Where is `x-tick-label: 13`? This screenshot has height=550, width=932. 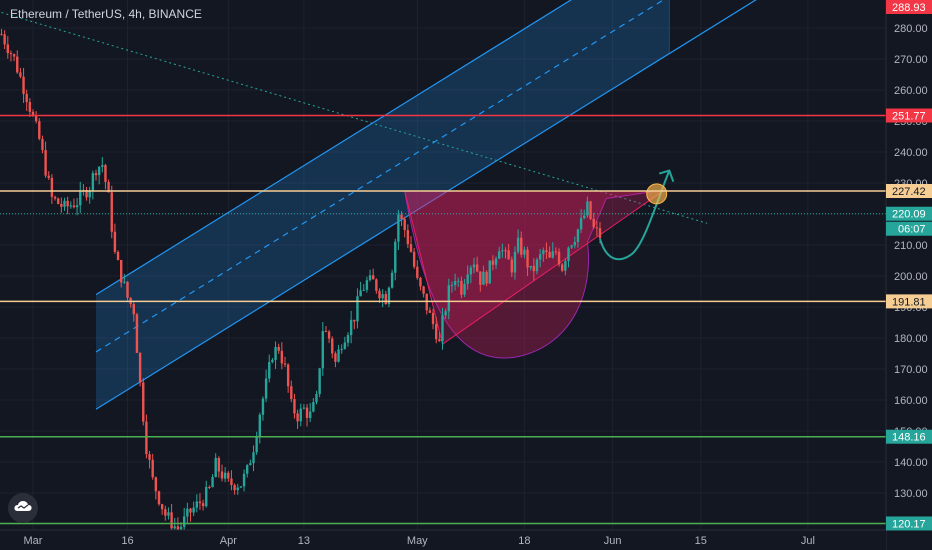 x-tick-label: 13 is located at coordinates (304, 541).